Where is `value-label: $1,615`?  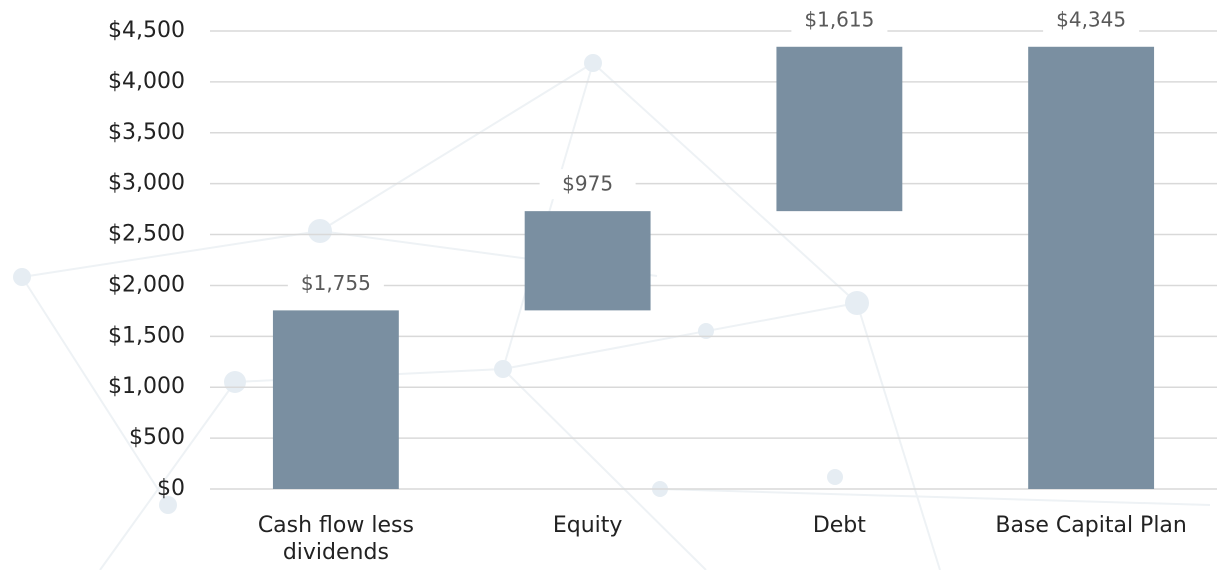
value-label: $1,615 is located at coordinates (839, 19).